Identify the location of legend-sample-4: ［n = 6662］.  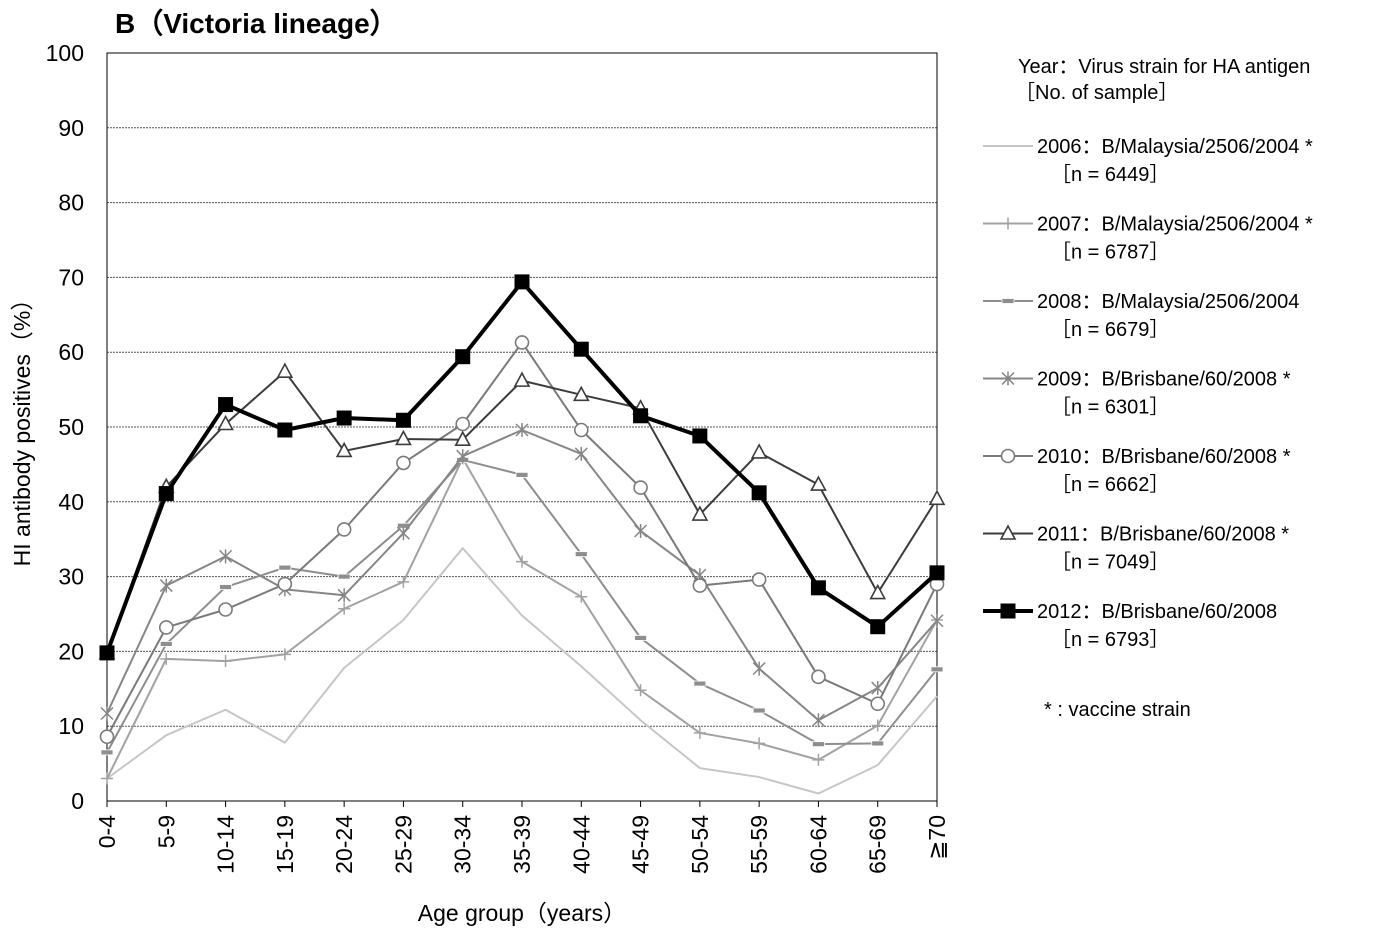
(1110, 484).